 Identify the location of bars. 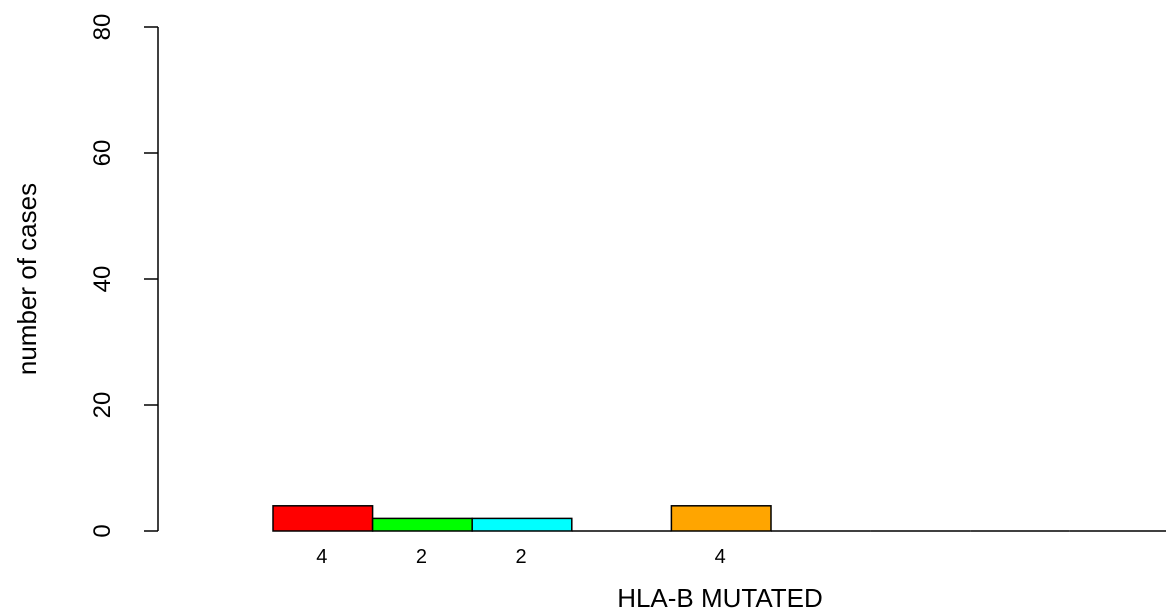
(719, 518).